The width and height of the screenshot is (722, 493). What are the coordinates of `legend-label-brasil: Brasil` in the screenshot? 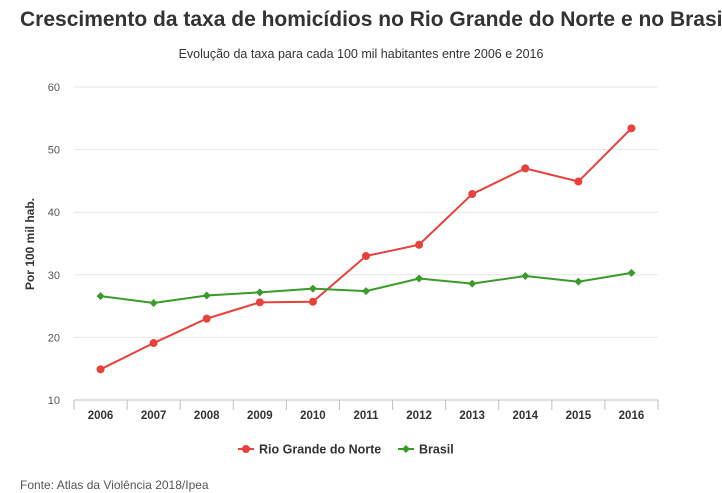 It's located at (436, 450).